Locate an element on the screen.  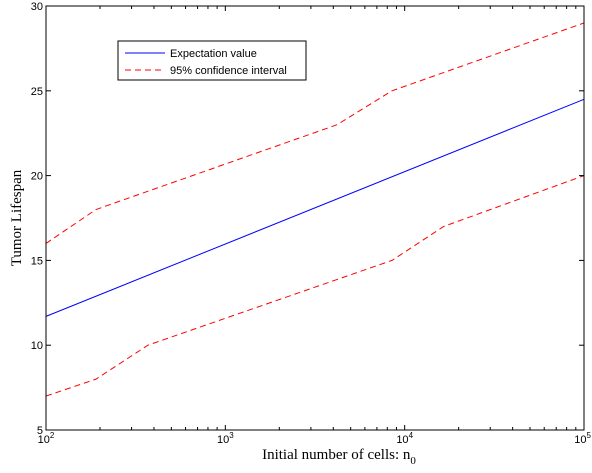
legend-box is located at coordinates (212, 60).